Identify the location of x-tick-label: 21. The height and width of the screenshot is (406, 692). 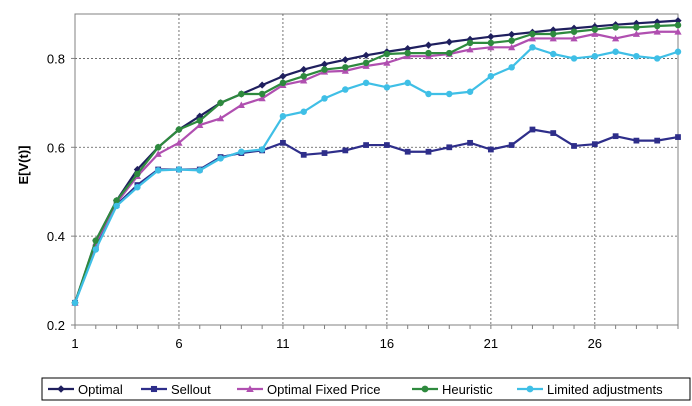
(491, 343).